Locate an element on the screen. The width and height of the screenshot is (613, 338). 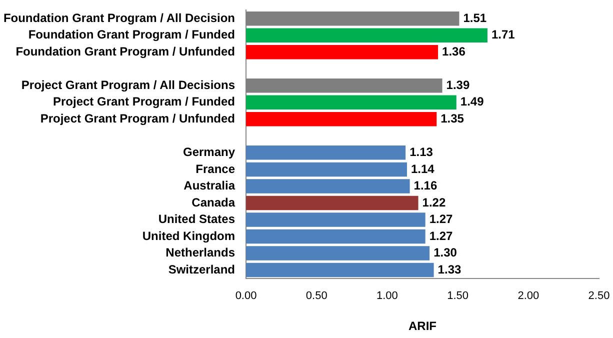
x-tick-label: 0.00 is located at coordinates (246, 296).